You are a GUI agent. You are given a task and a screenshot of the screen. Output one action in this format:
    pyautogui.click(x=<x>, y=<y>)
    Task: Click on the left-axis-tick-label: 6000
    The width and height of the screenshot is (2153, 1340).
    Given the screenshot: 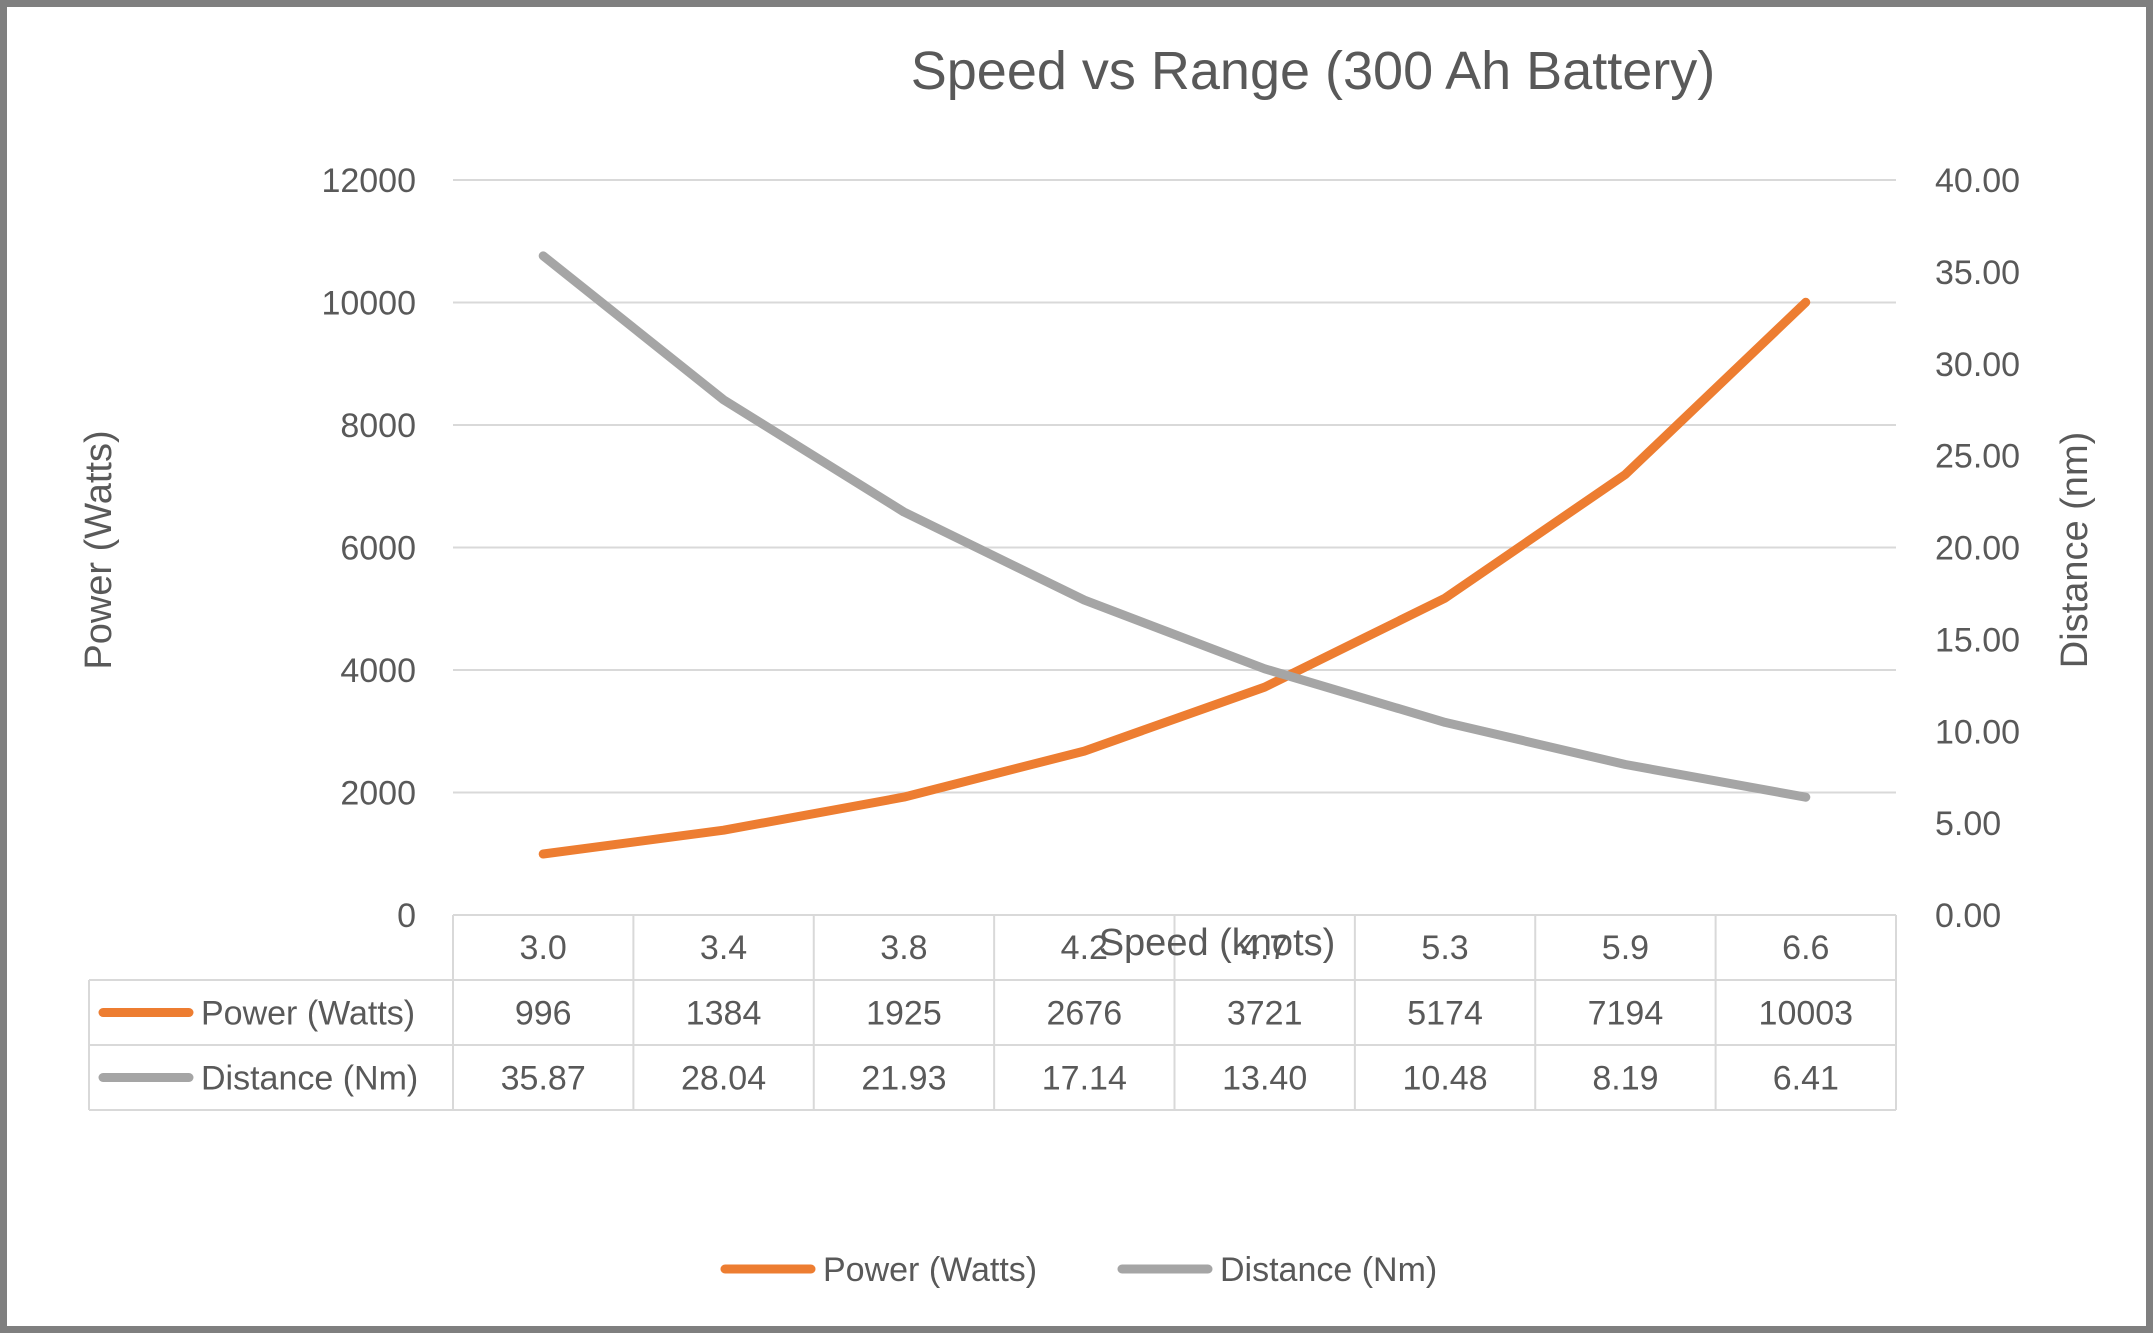 What is the action you would take?
    pyautogui.click(x=378, y=549)
    